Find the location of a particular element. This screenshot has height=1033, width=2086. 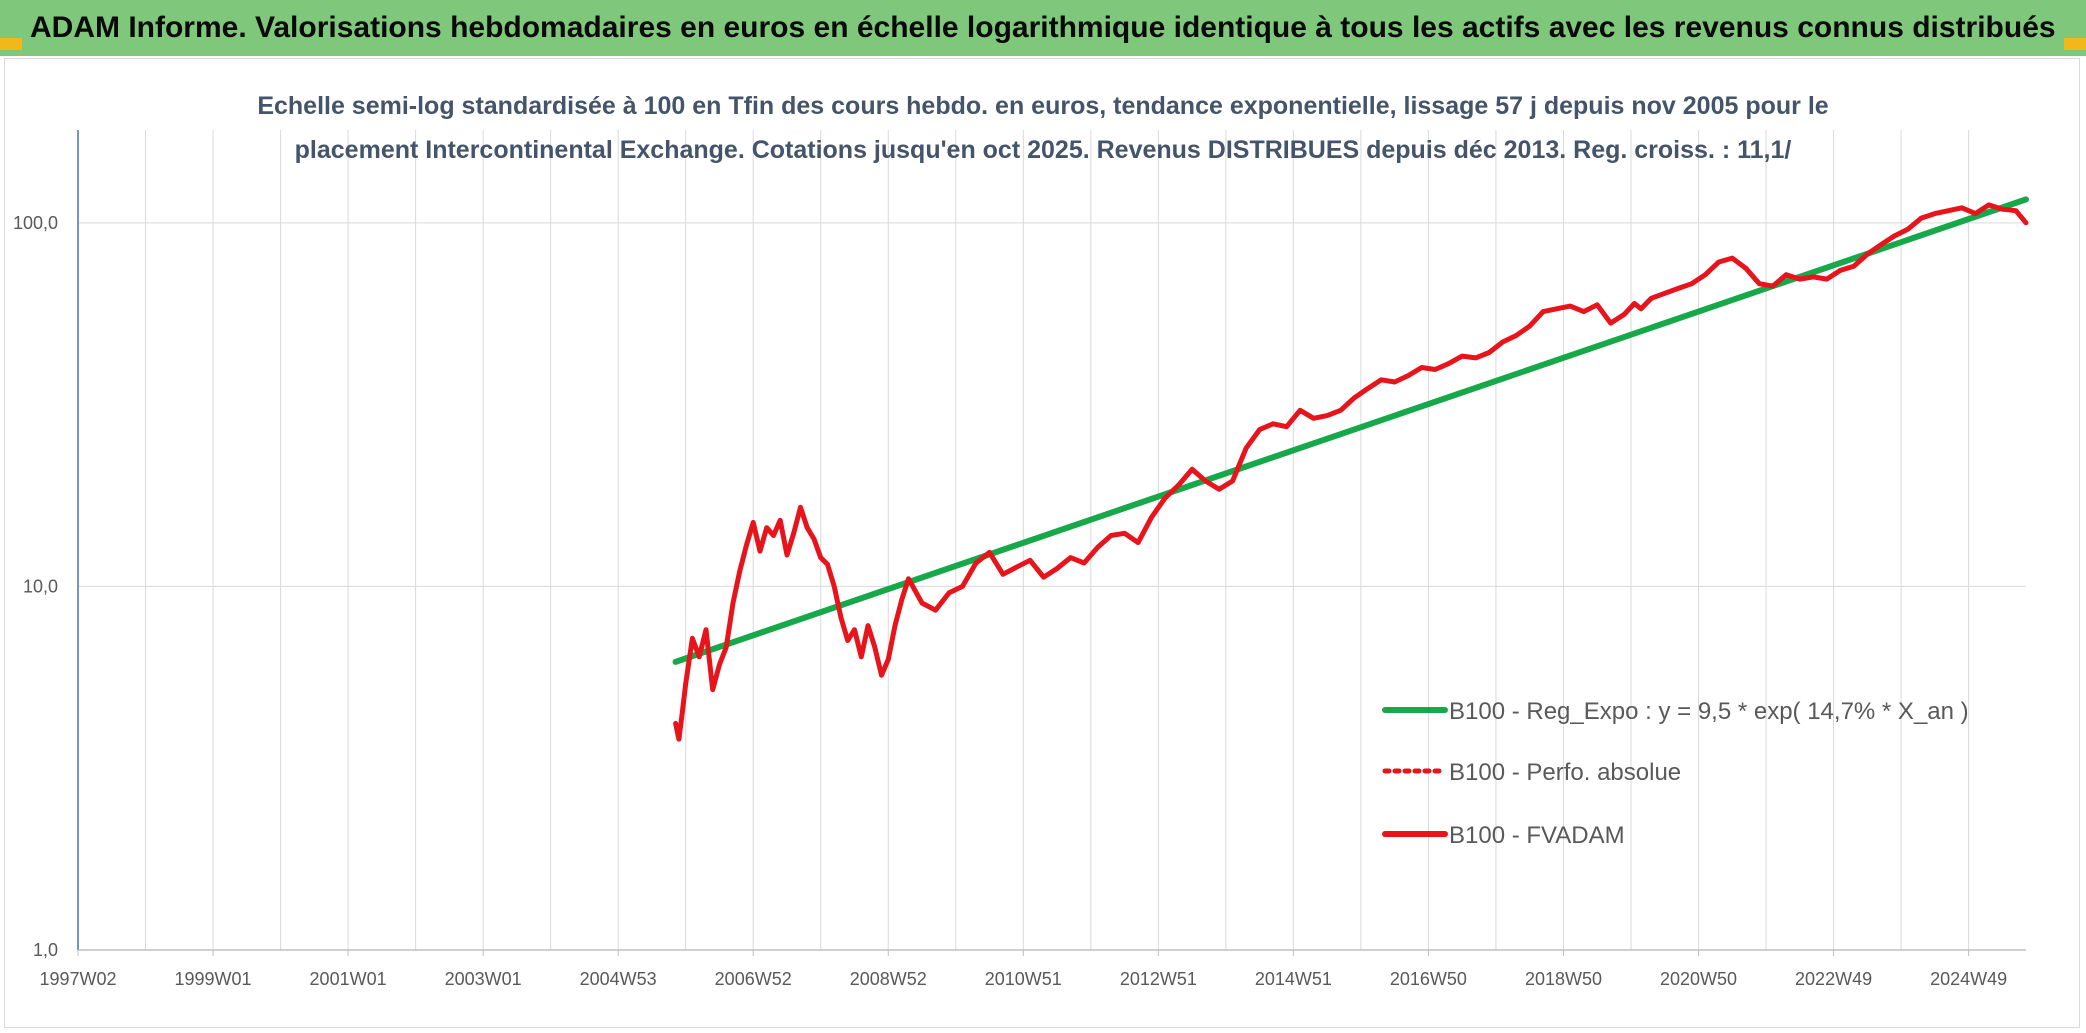

x-tick-label: 2008W52 is located at coordinates (888, 979).